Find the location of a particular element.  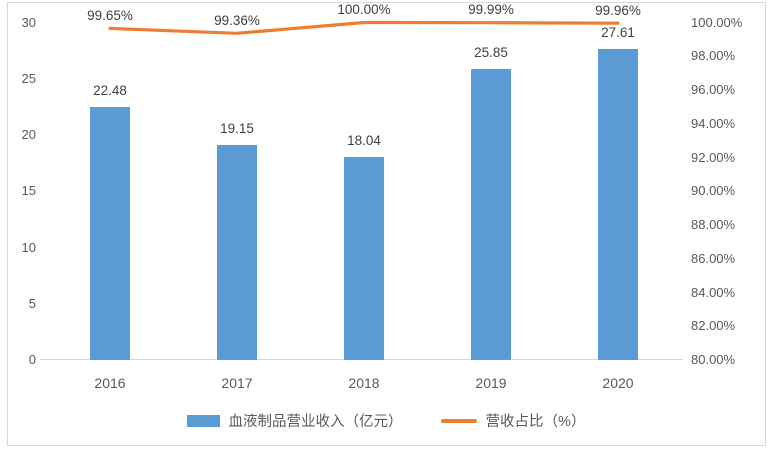

x-axis-tick-label: 2019 is located at coordinates (491, 383).